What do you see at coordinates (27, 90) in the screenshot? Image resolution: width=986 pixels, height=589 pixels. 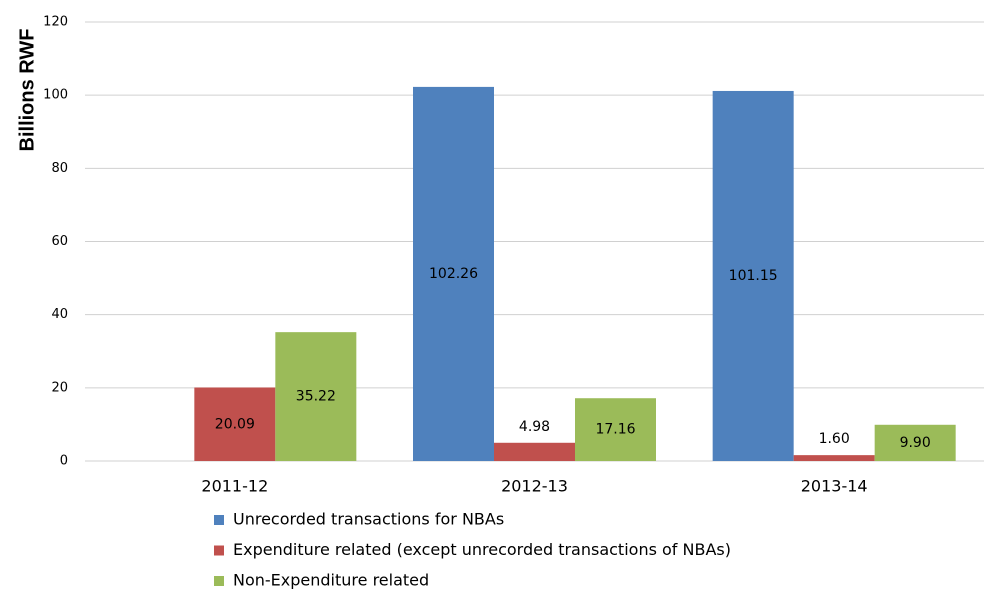 I see `y-axis-label: Billions RWF` at bounding box center [27, 90].